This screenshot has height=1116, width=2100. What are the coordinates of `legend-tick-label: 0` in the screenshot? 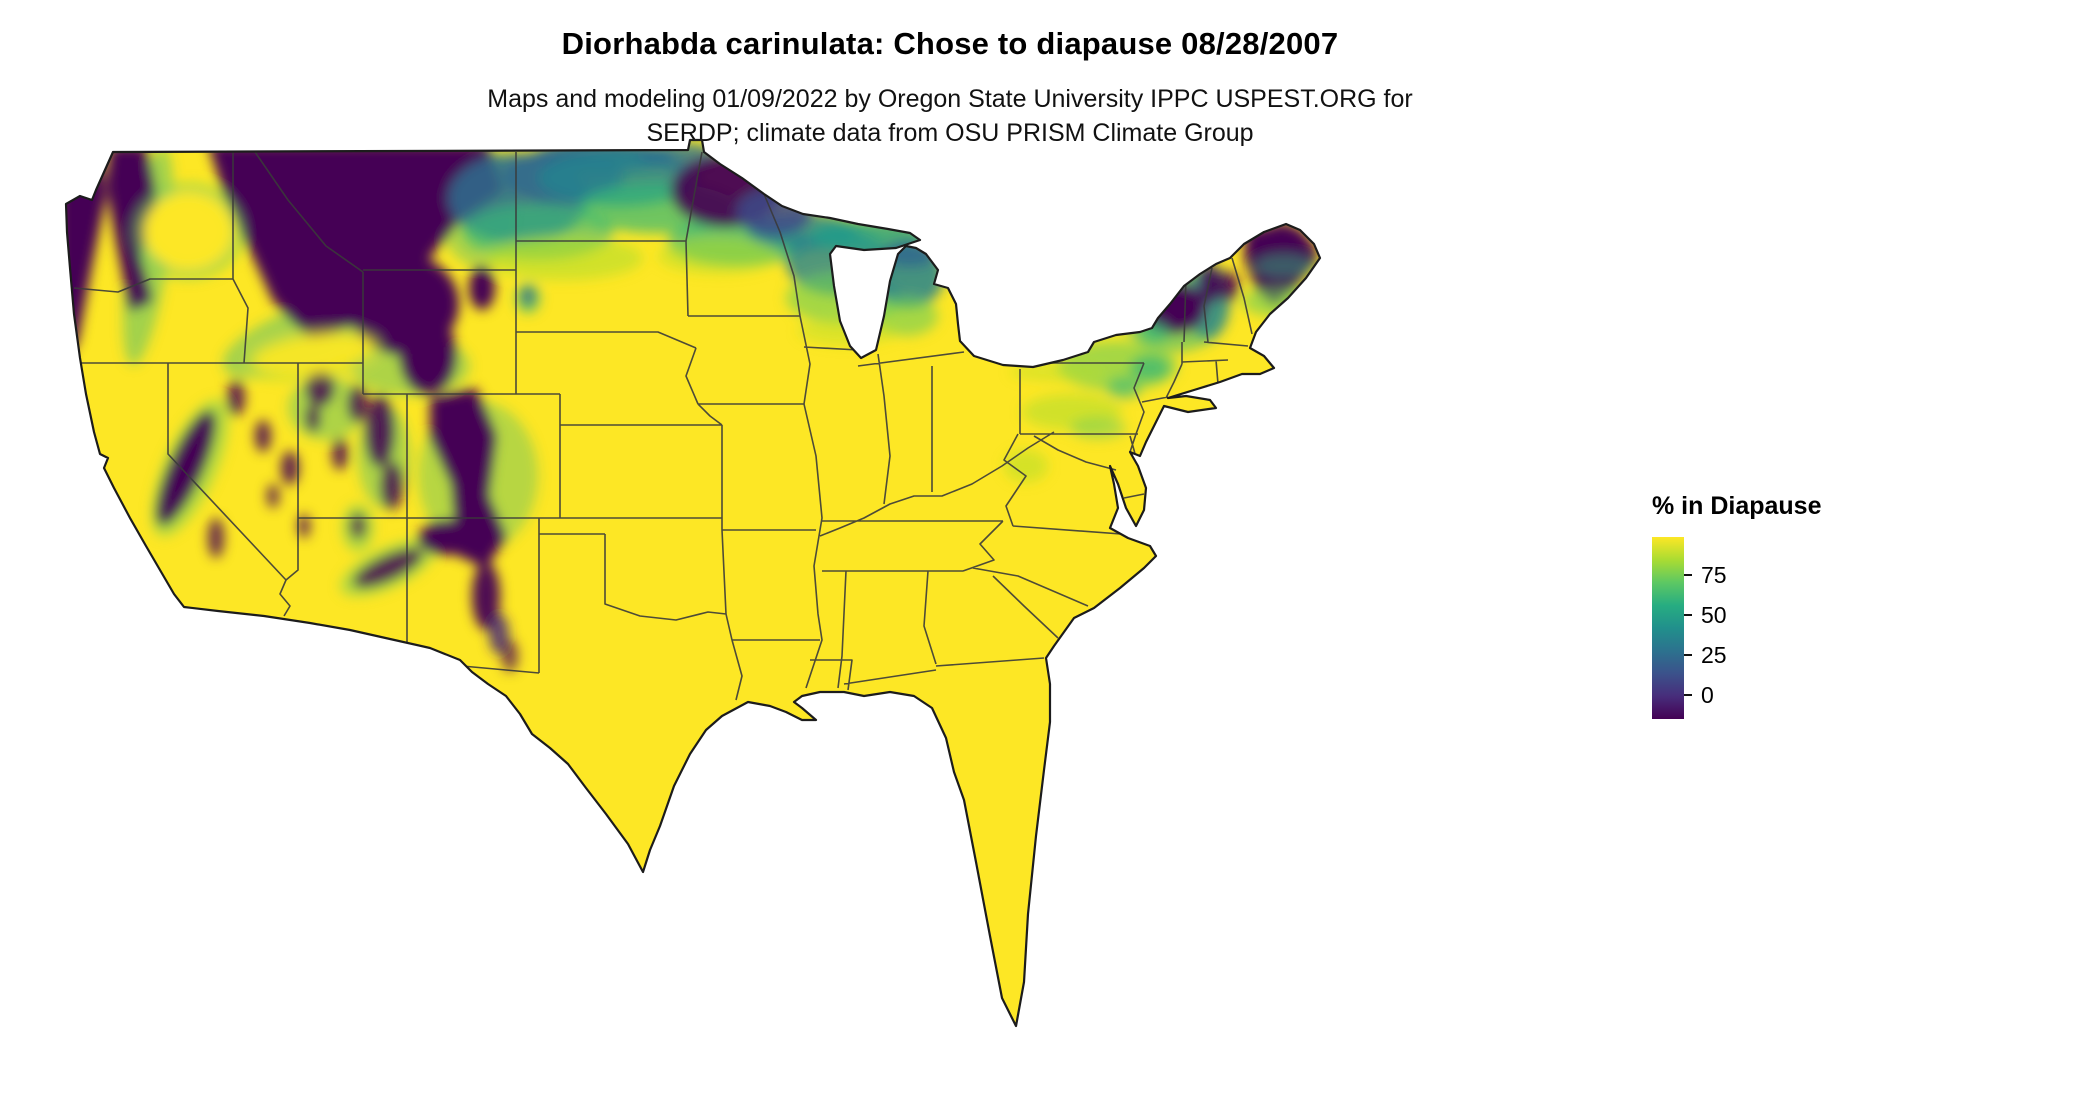 It's located at (1707, 694).